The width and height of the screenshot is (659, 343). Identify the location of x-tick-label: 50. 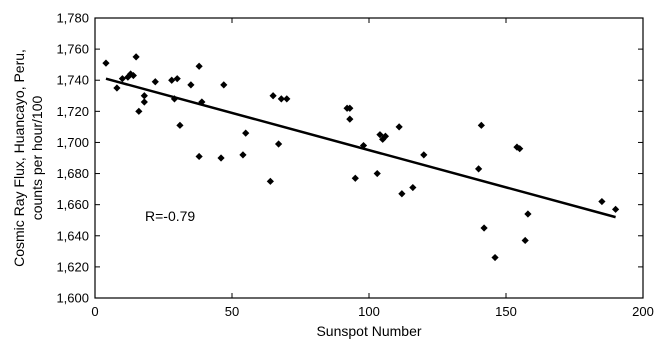
(232, 311).